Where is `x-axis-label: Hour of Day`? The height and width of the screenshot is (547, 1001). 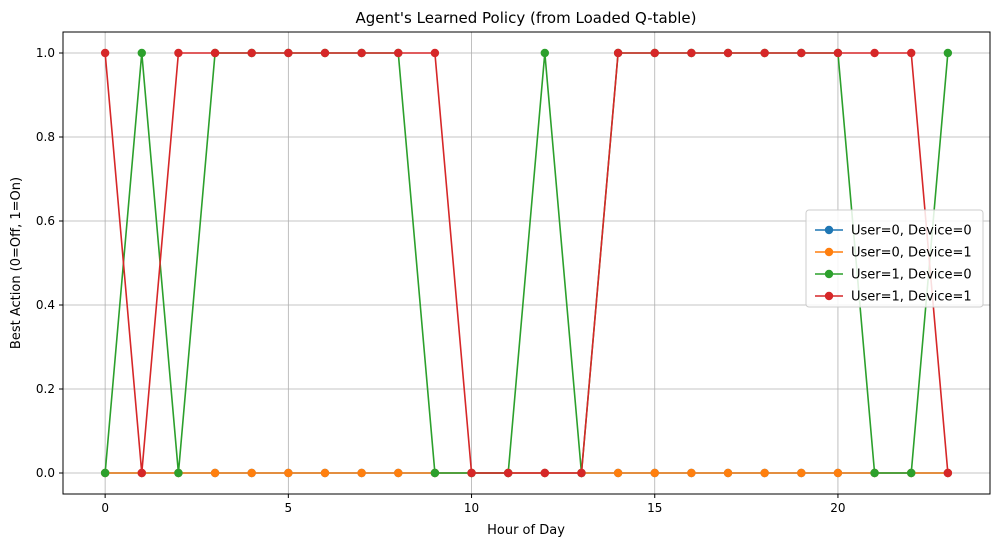 x-axis-label: Hour of Day is located at coordinates (526, 530).